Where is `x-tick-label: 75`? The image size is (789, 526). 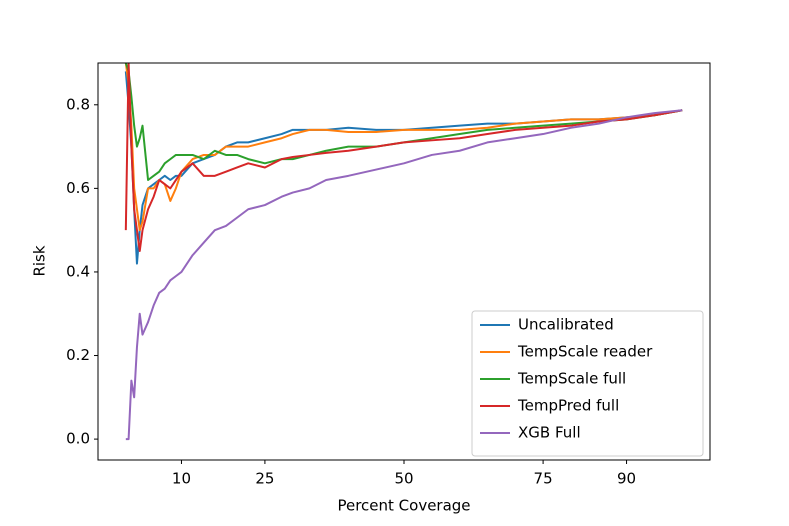 x-tick-label: 75 is located at coordinates (543, 479).